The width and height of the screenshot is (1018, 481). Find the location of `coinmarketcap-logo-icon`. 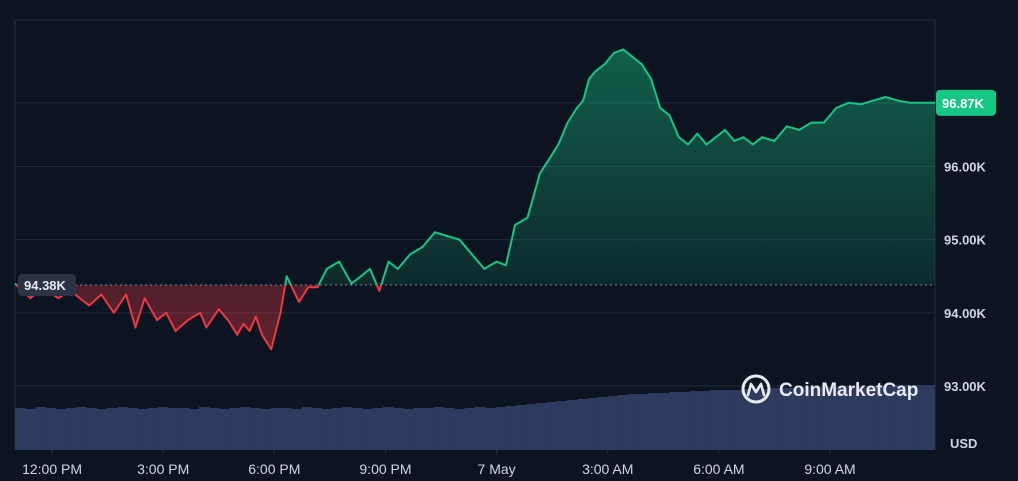

coinmarketcap-logo-icon is located at coordinates (756, 389).